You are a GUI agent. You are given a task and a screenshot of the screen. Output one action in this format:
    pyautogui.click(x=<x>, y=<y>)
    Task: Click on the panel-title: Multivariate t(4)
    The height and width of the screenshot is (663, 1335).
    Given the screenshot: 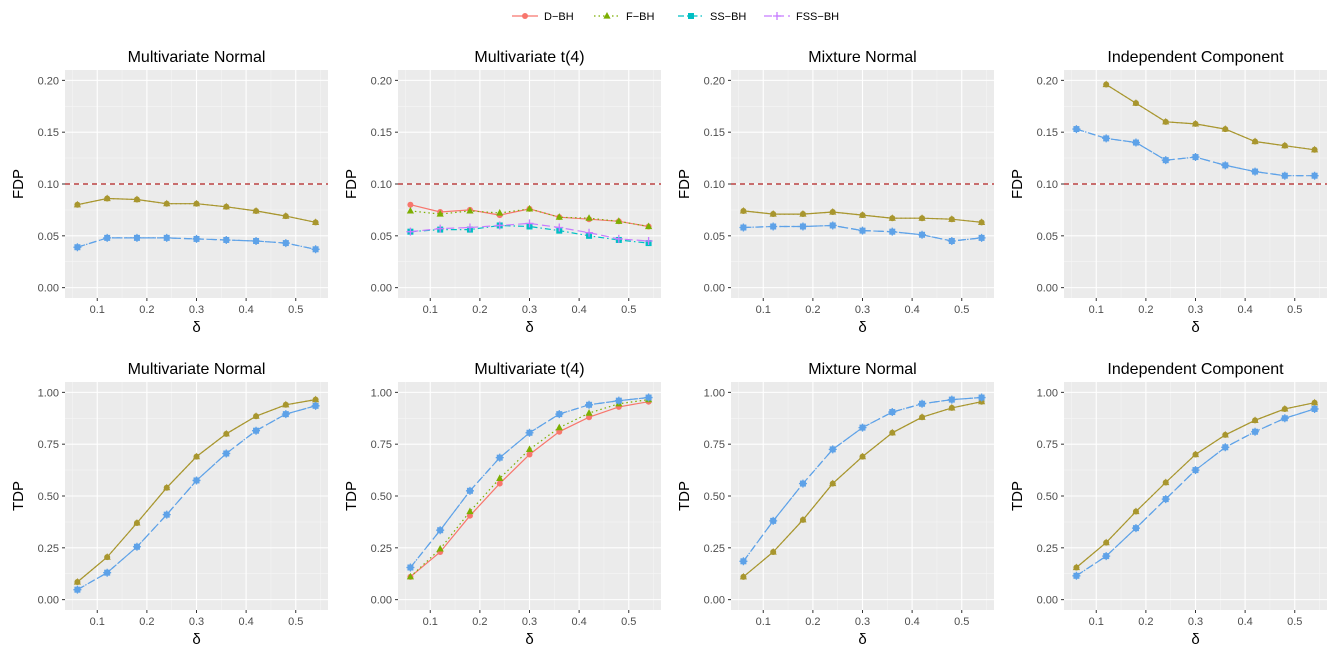 What is the action you would take?
    pyautogui.click(x=529, y=369)
    